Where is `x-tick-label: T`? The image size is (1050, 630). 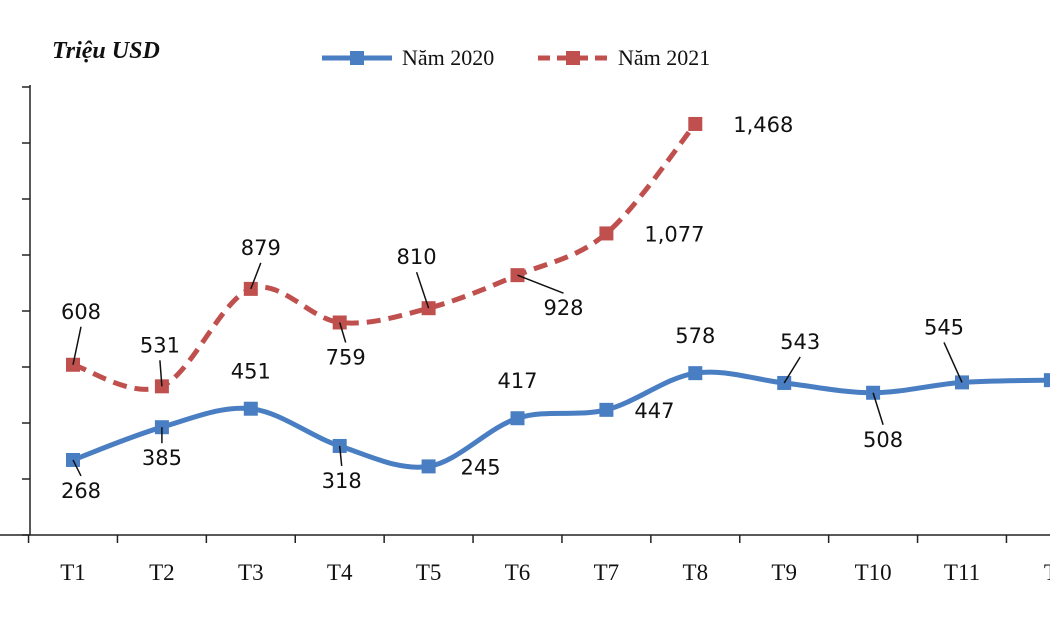 x-tick-label: T is located at coordinates (1047, 572).